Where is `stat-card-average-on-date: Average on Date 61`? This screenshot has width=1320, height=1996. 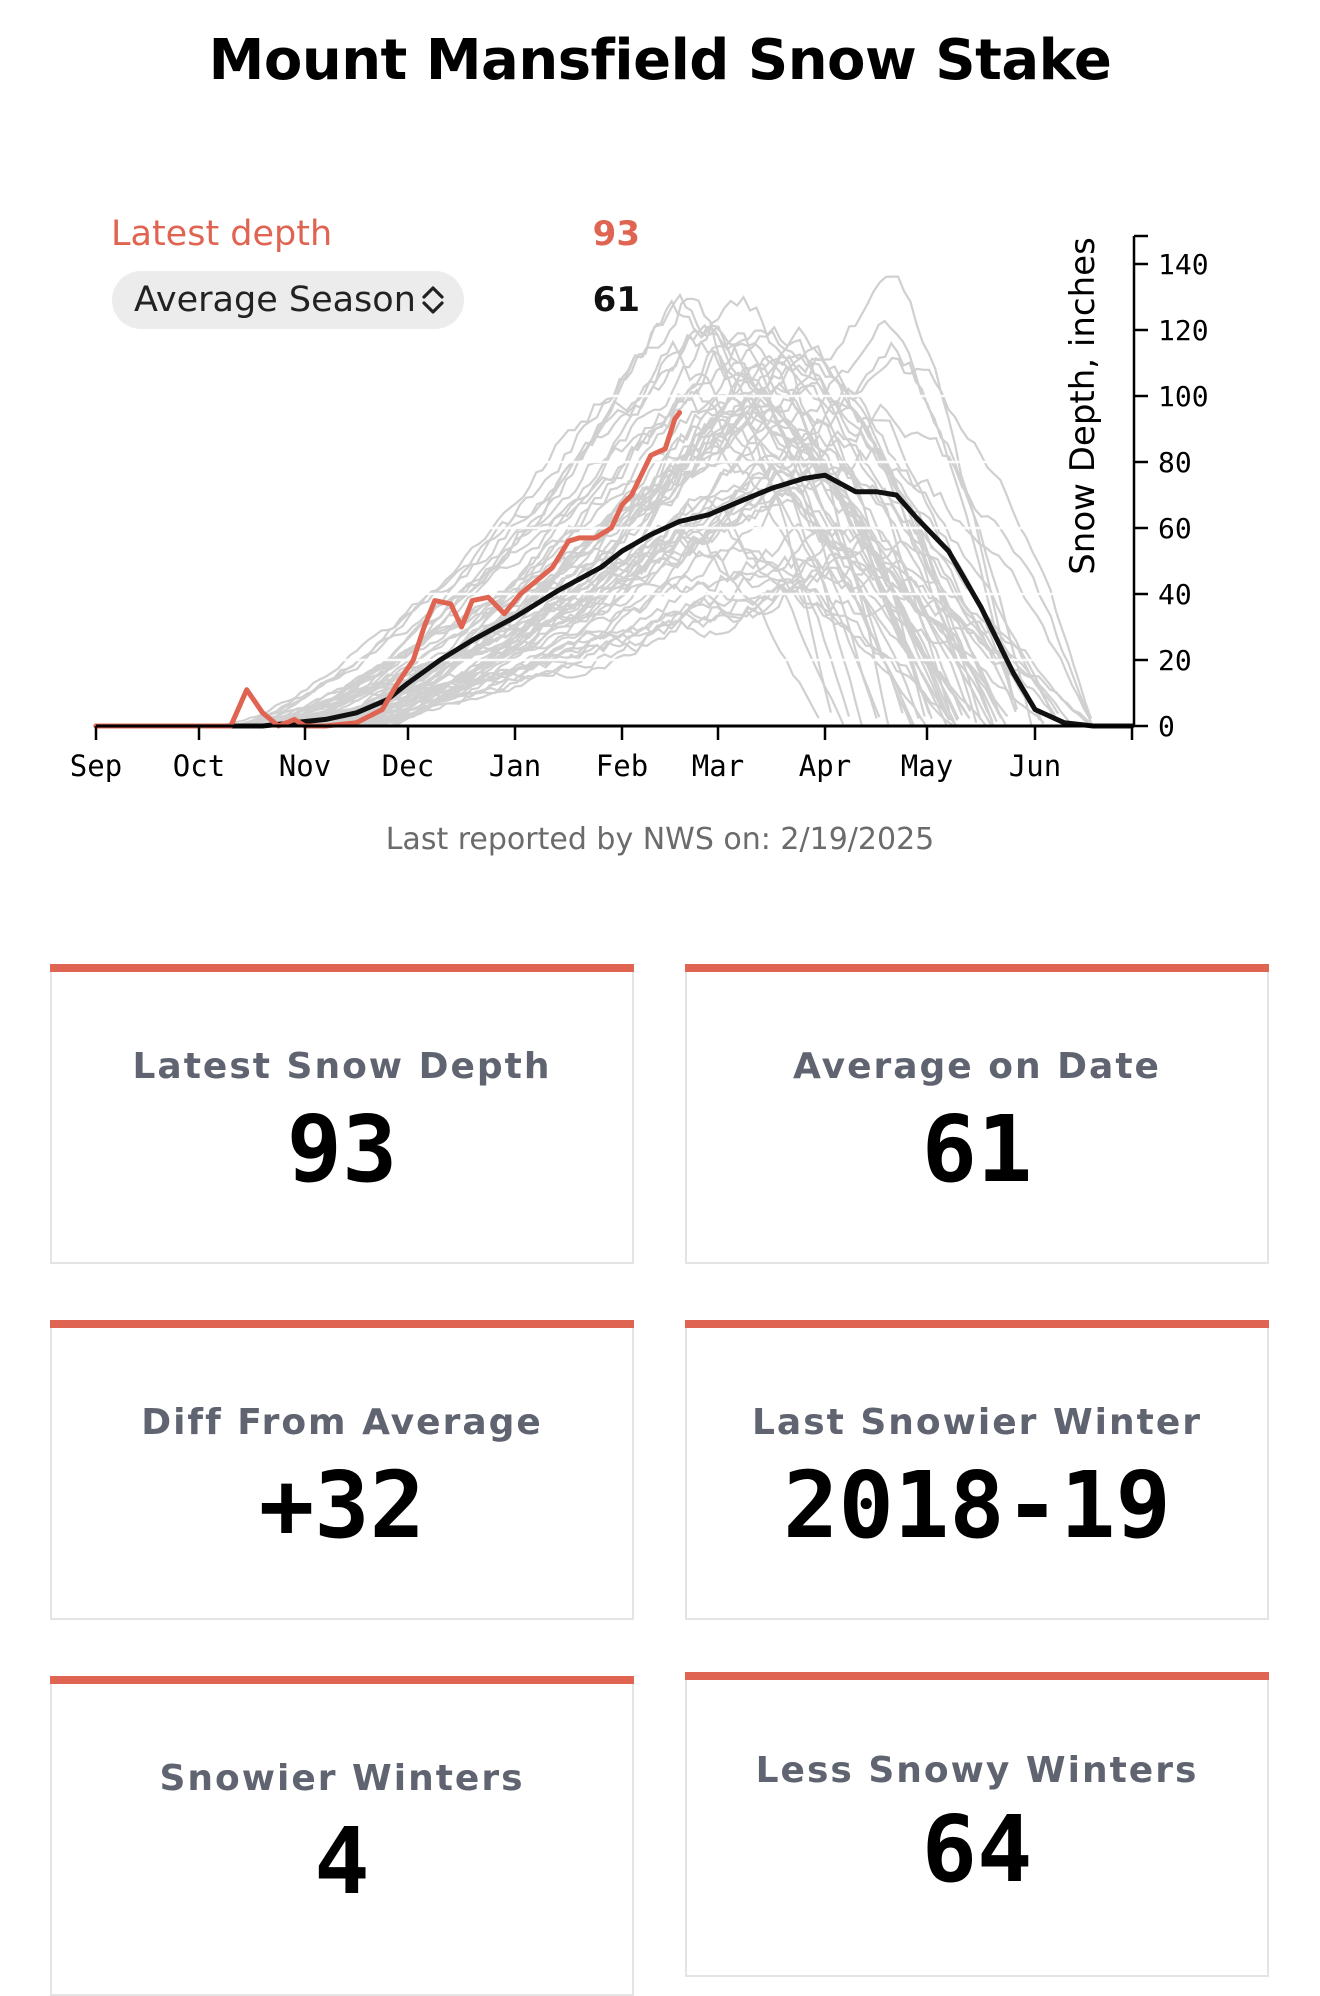 stat-card-average-on-date: Average on Date 61 is located at coordinates (977, 1114).